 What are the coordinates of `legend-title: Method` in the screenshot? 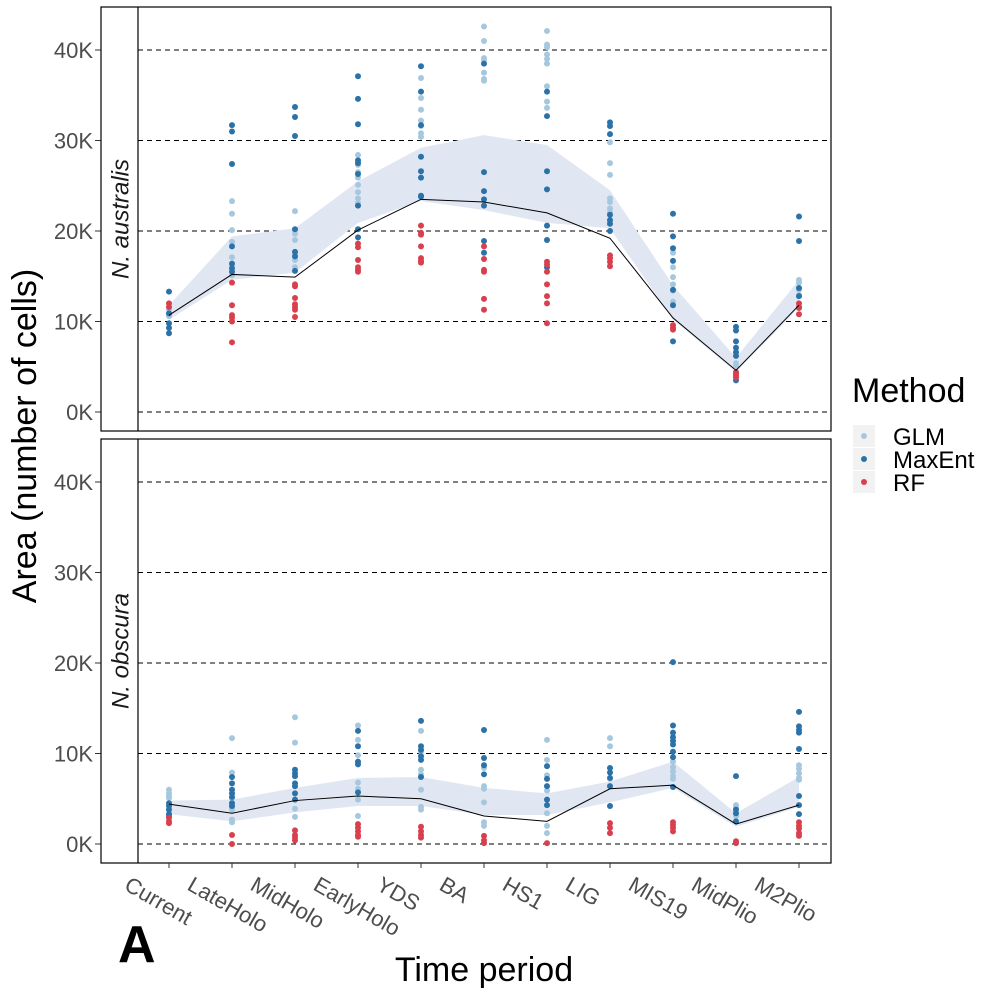 It's located at (908, 391).